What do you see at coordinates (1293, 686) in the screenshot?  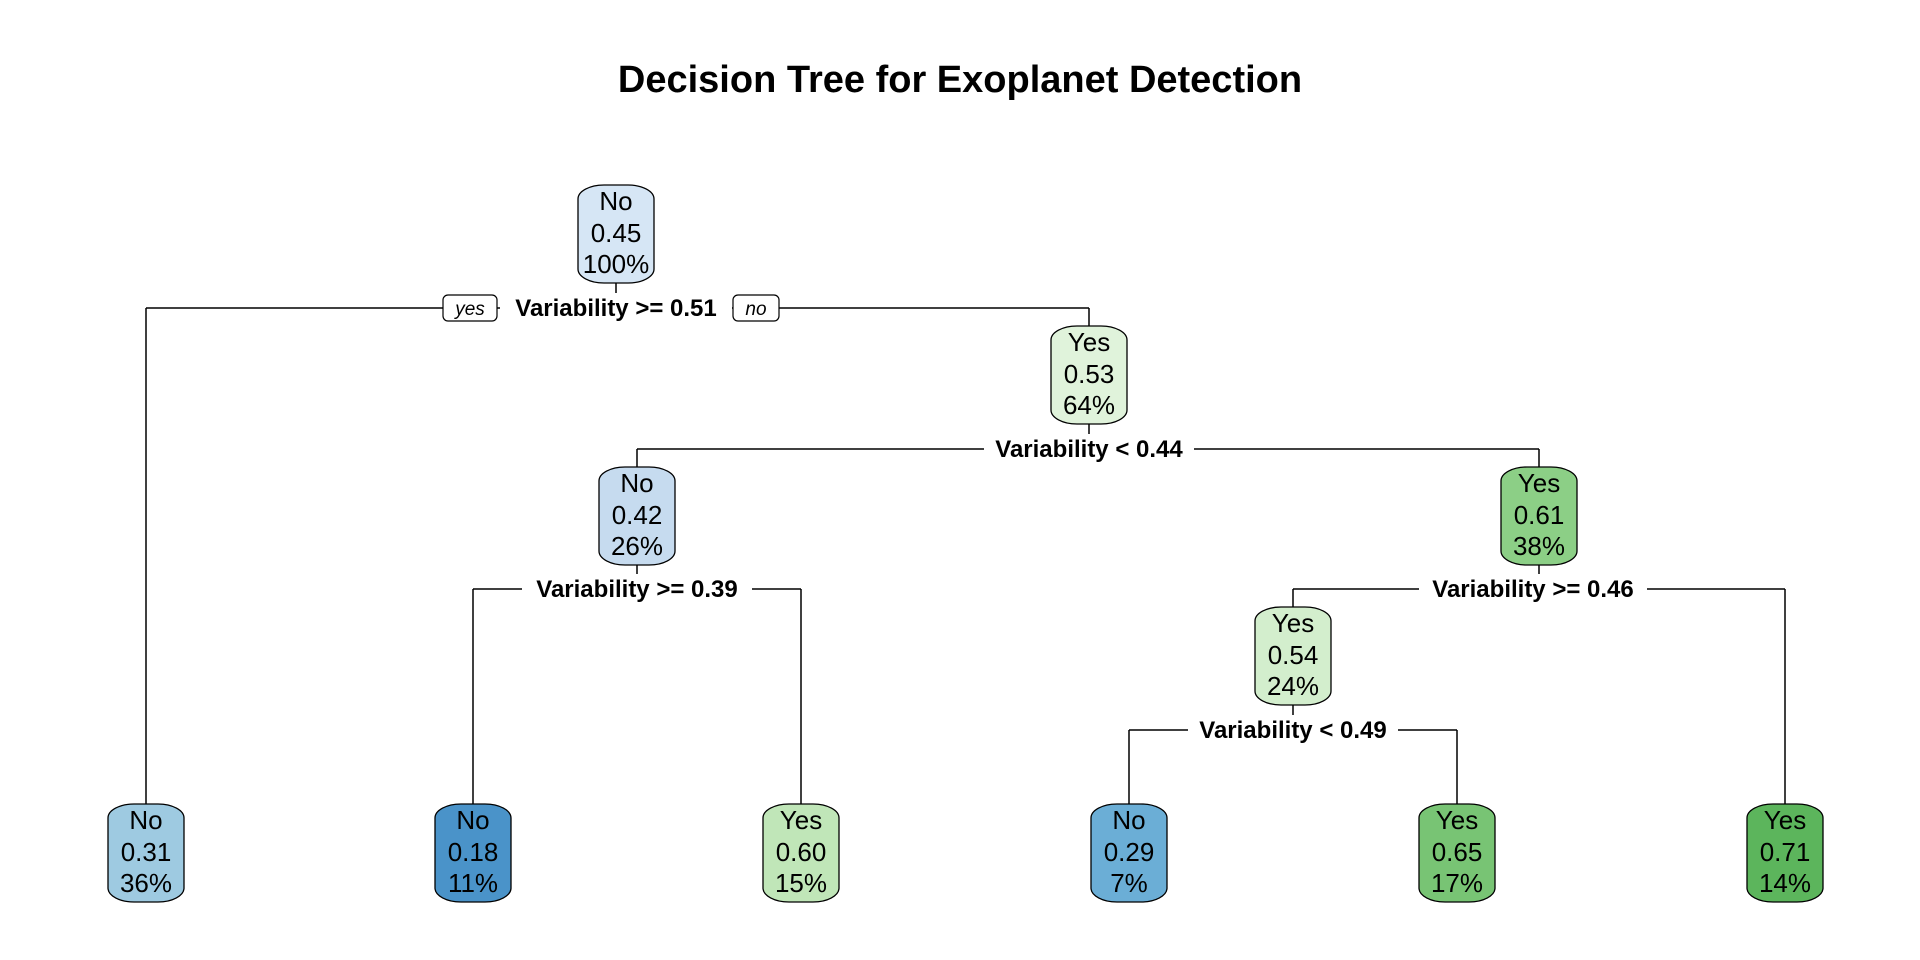 I see `node-percentage: 24%` at bounding box center [1293, 686].